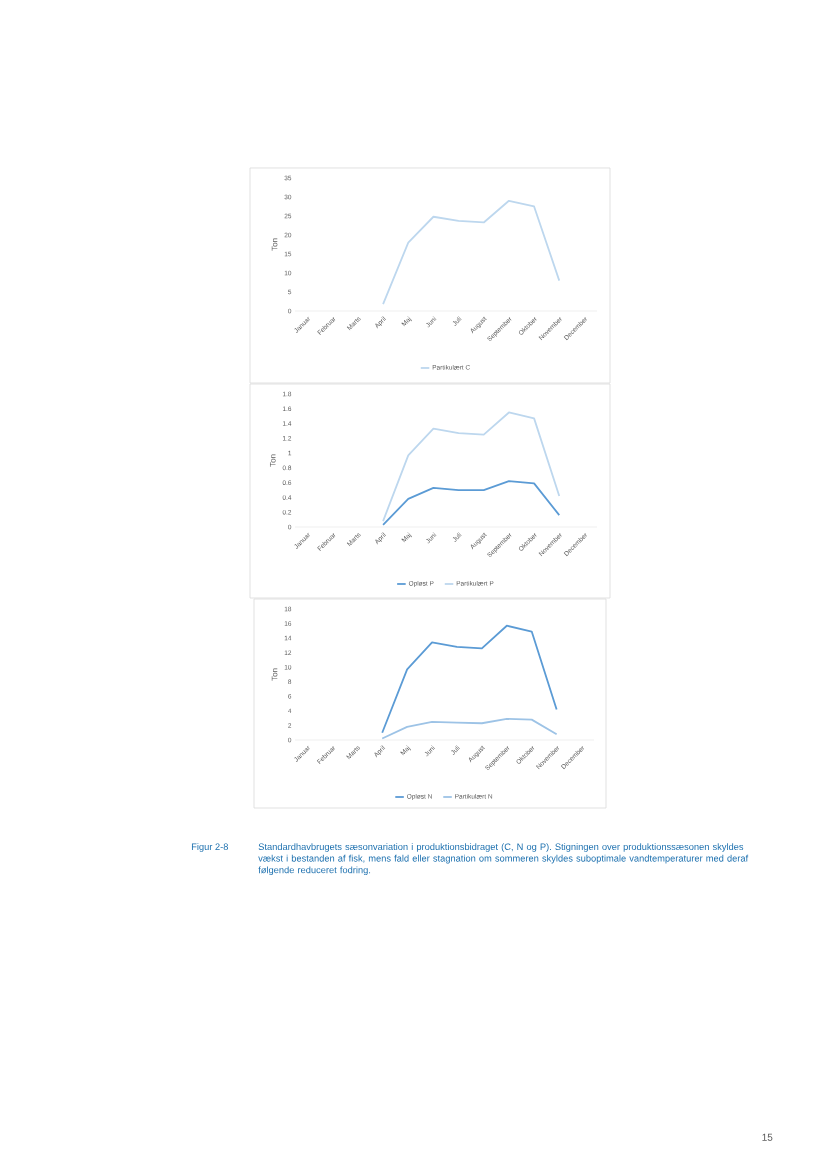 This screenshot has height=1169, width=827. I want to click on text: Figur 2-8, so click(209, 847).